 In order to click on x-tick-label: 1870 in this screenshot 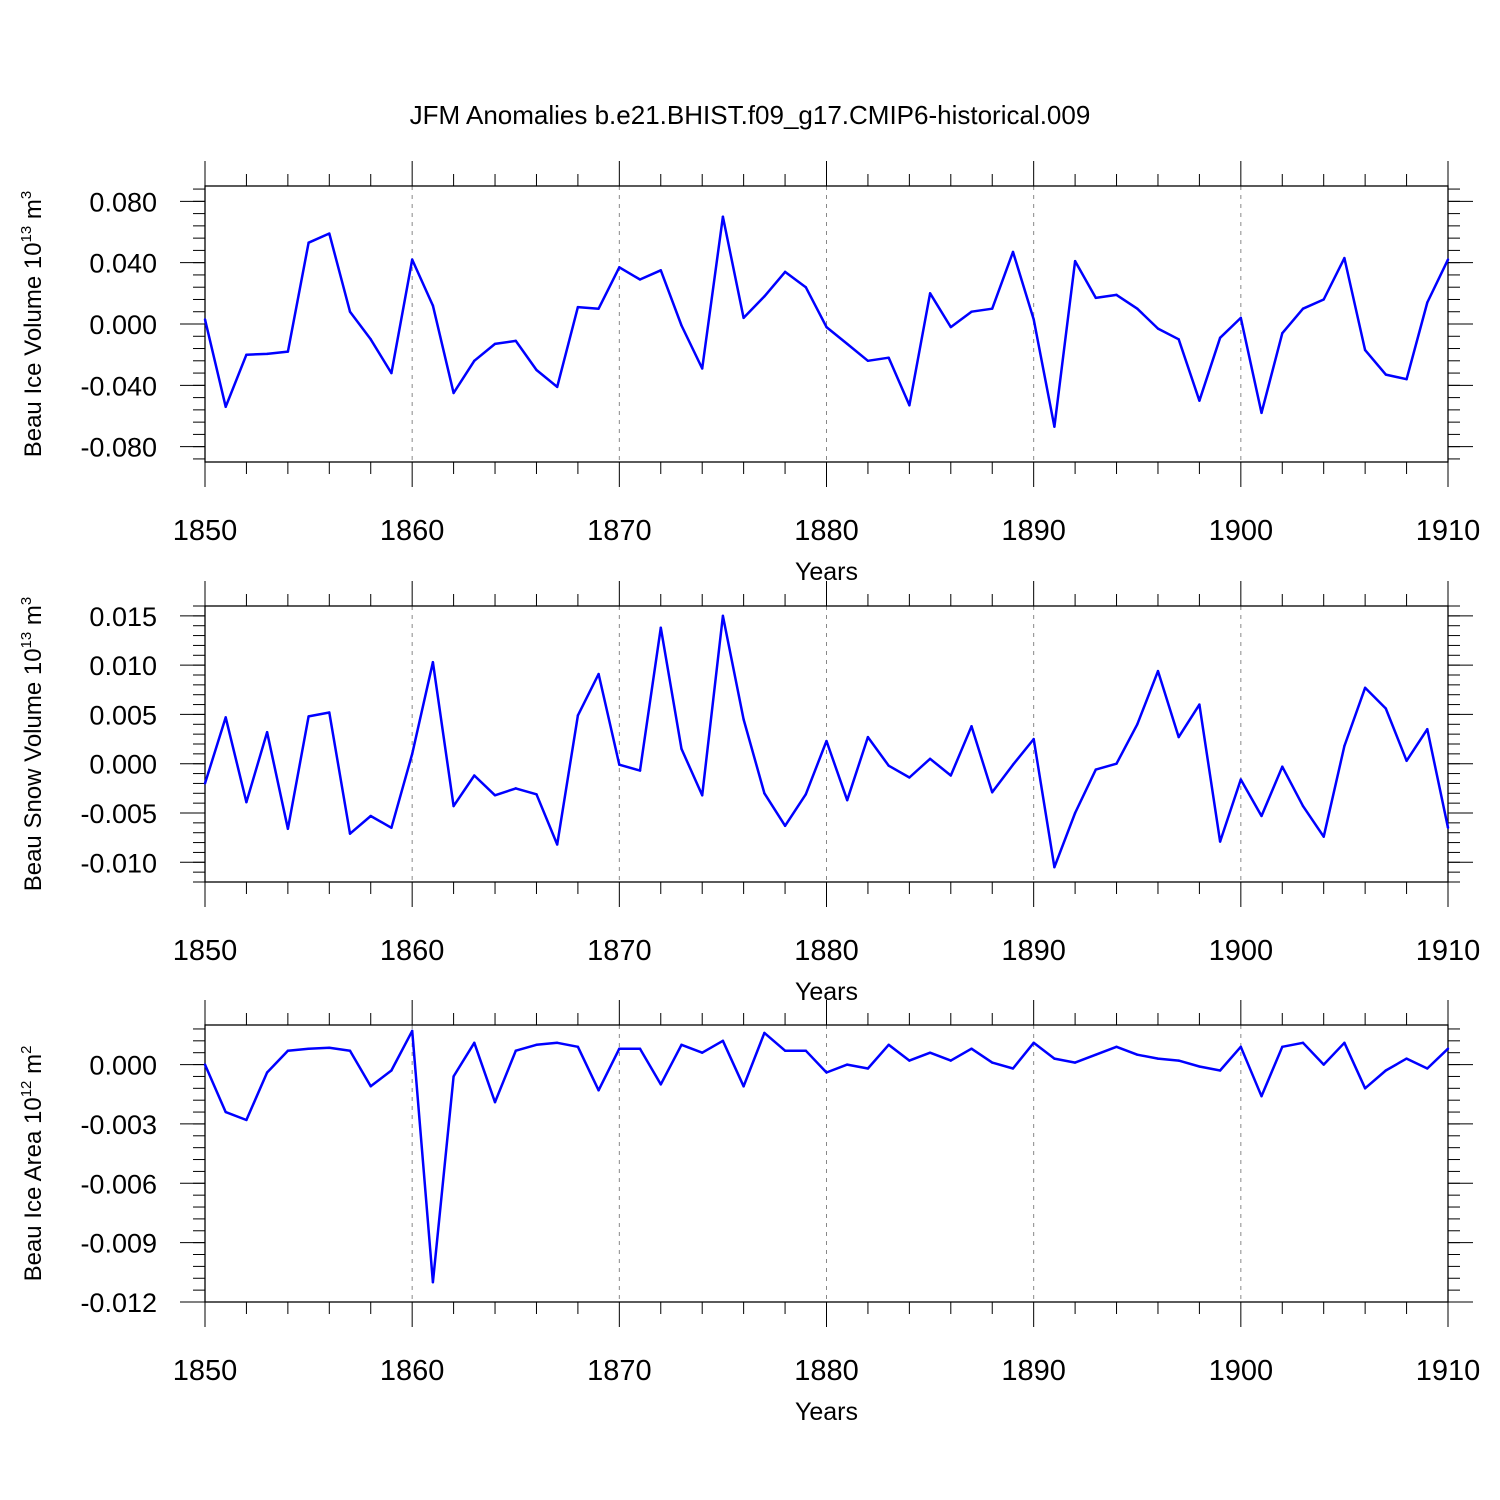, I will do `click(619, 1371)`.